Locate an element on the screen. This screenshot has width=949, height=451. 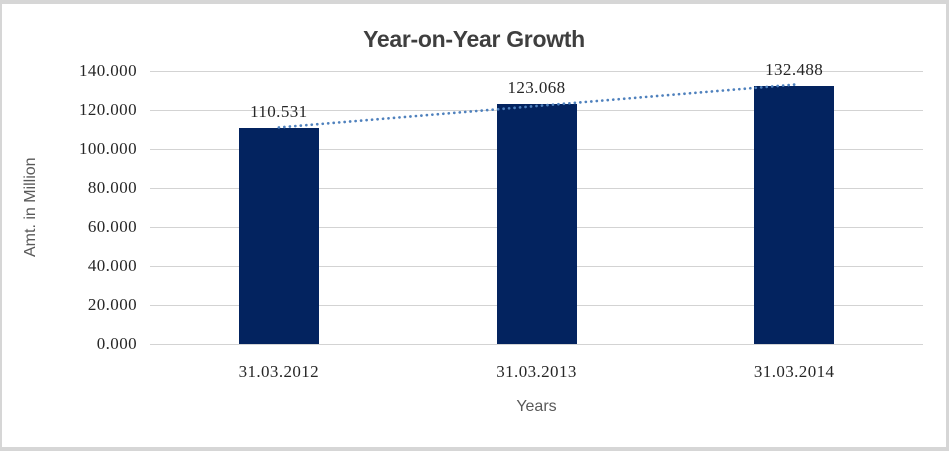
y-tick-label: 140.000 is located at coordinates (107, 70).